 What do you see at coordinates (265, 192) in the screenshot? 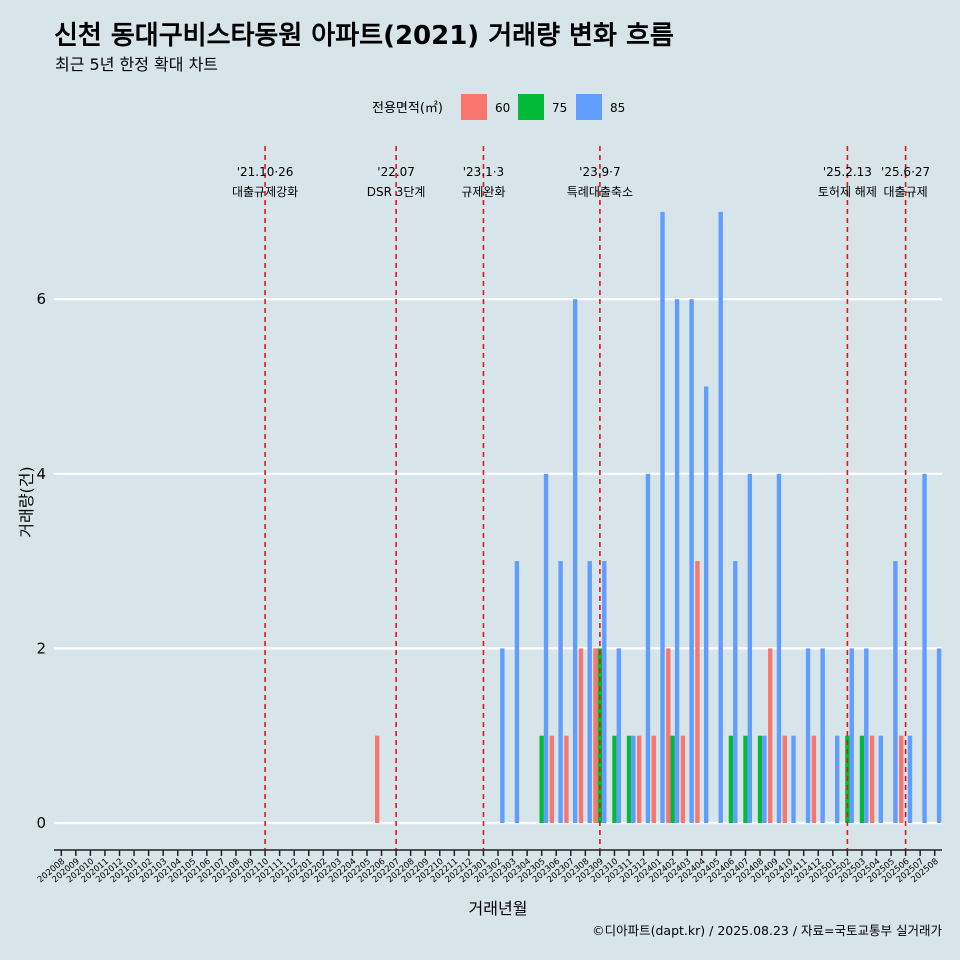
I see `event-label: 대출규제강화` at bounding box center [265, 192].